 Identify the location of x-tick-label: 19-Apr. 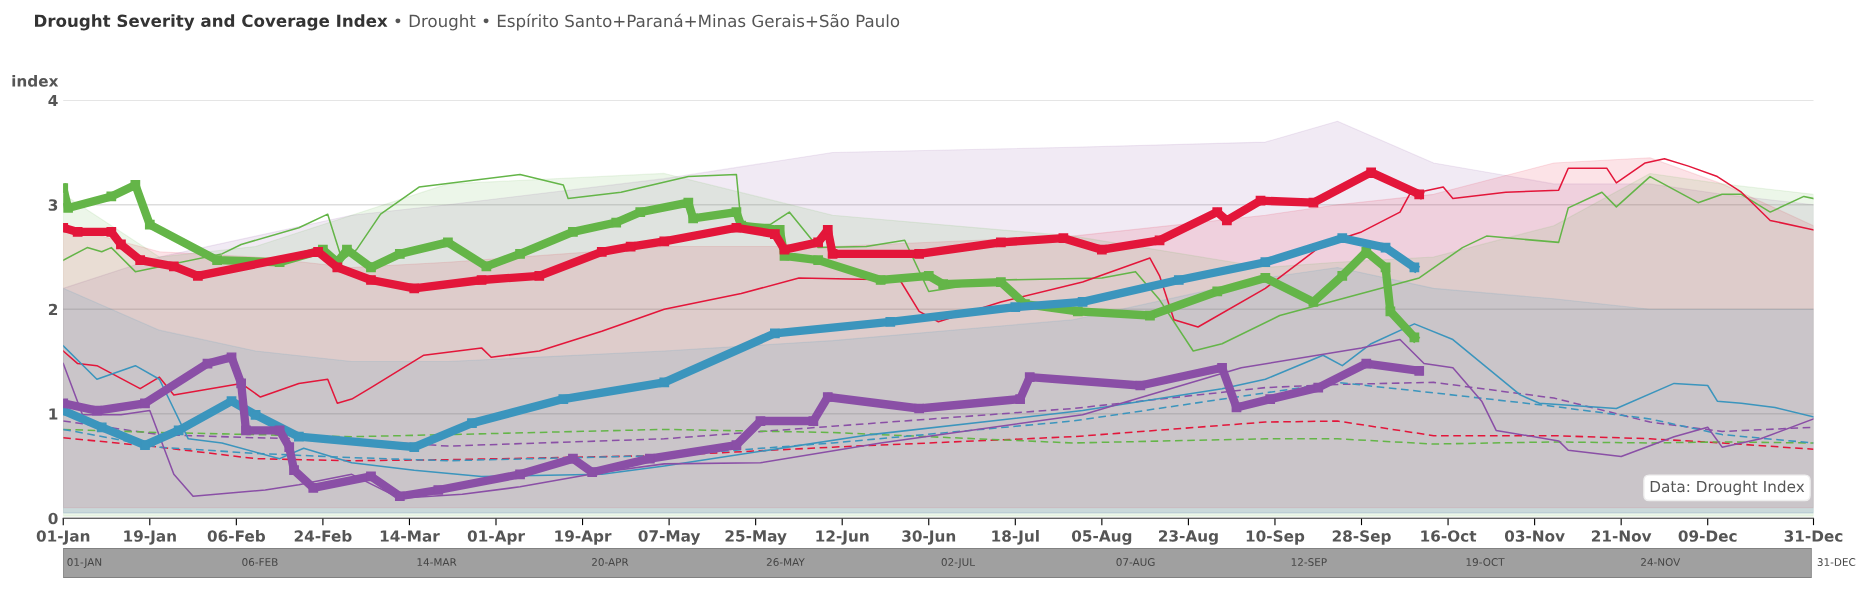
(583, 537).